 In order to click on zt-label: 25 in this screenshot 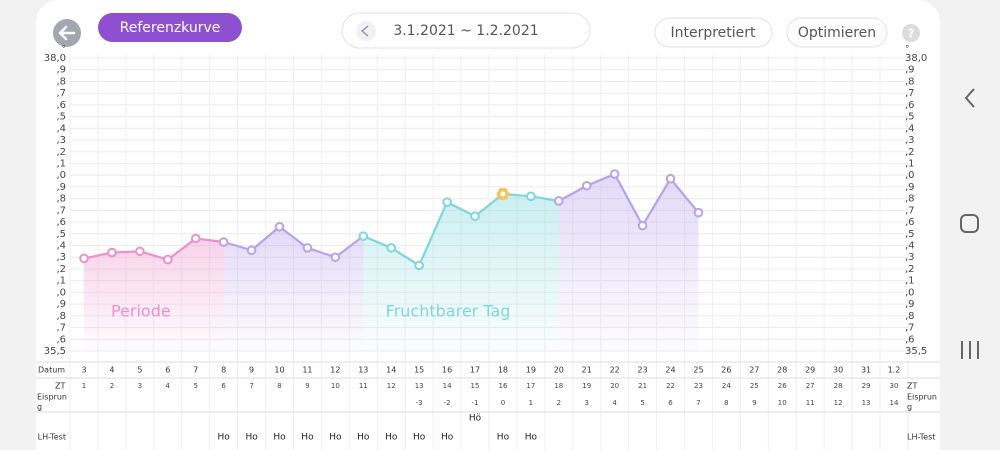, I will do `click(754, 386)`.